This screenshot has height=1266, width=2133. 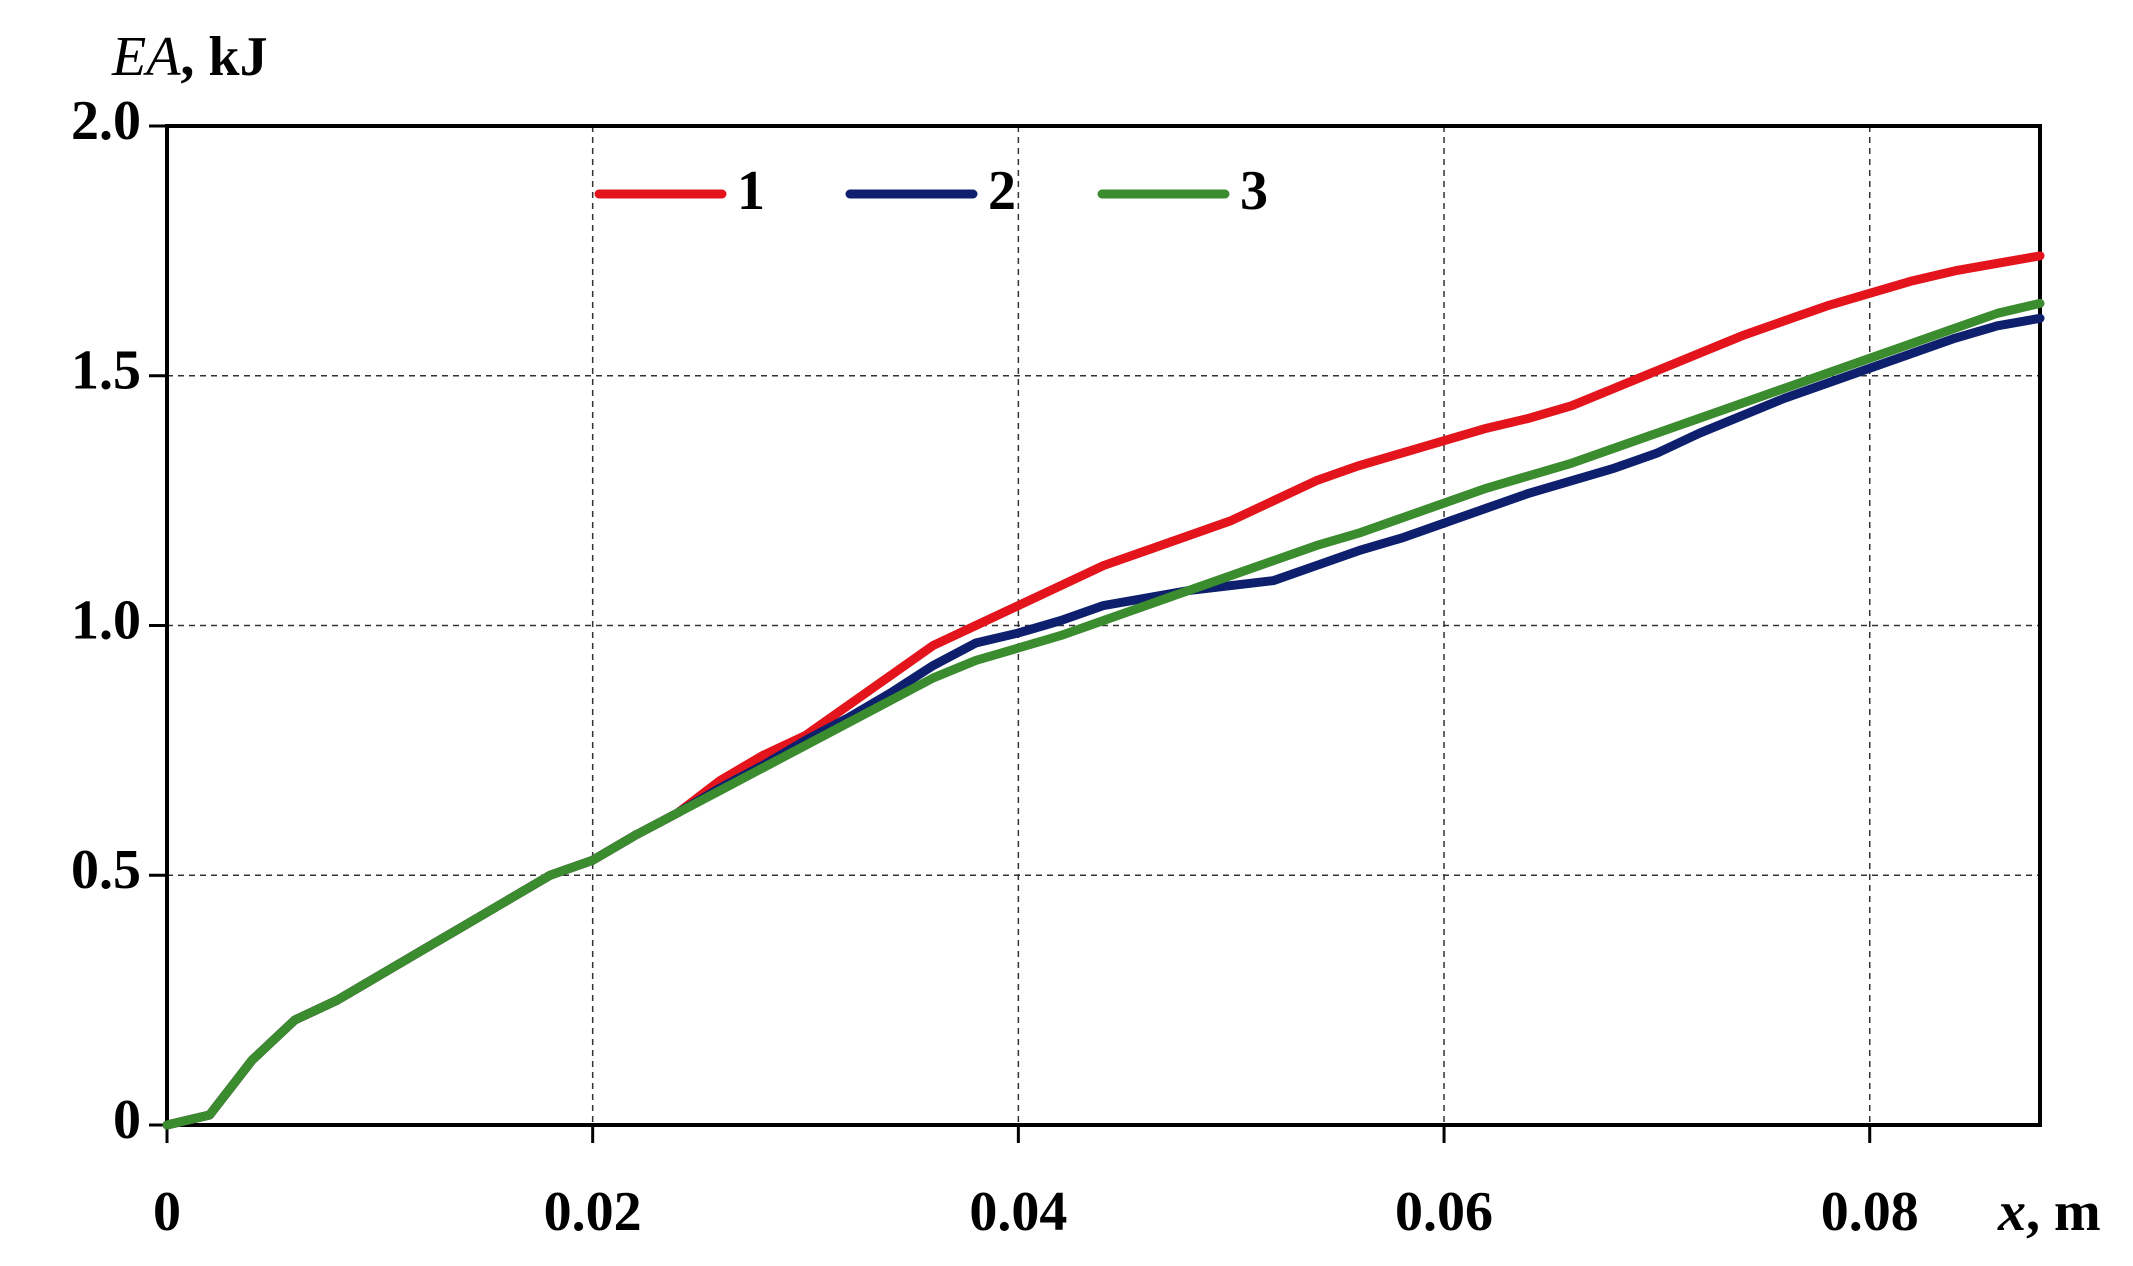 I want to click on y-label-symbol: EA, so click(x=146, y=57).